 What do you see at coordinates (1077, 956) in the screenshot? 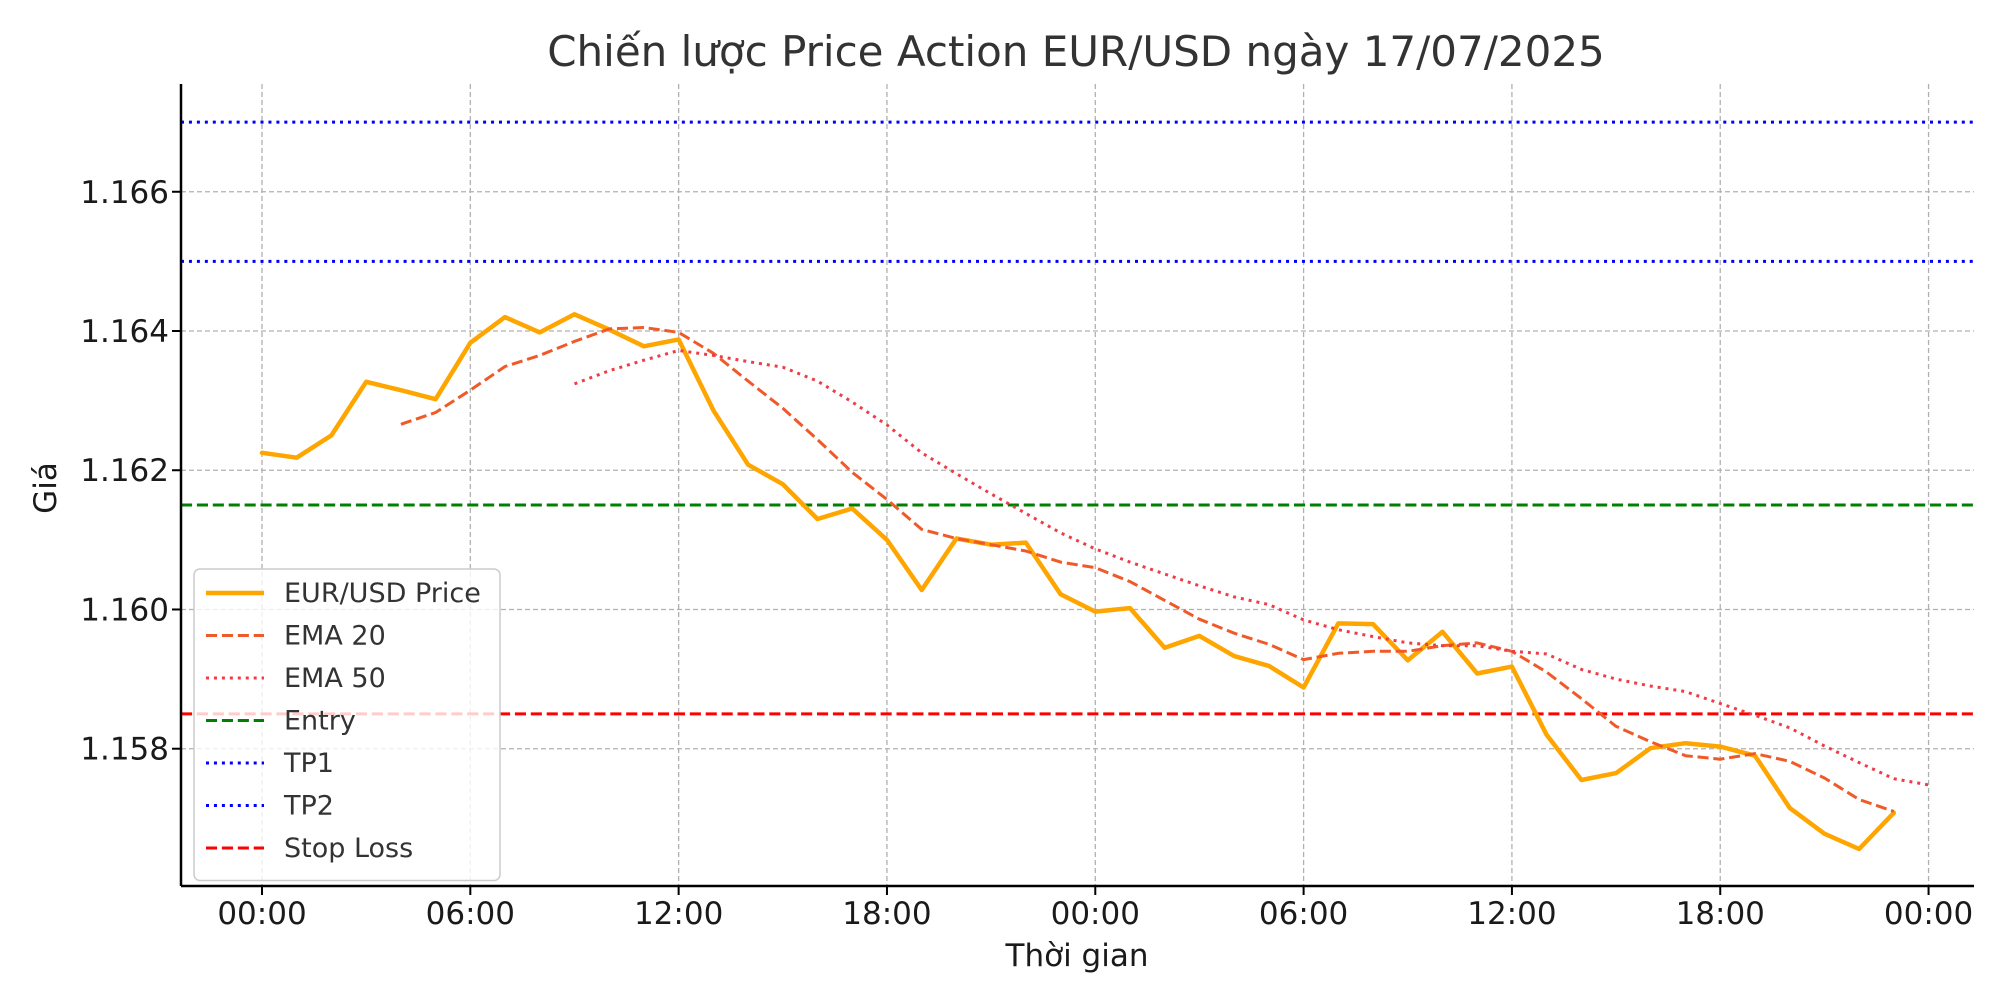
I see `x-axis-label: Thời gian` at bounding box center [1077, 956].